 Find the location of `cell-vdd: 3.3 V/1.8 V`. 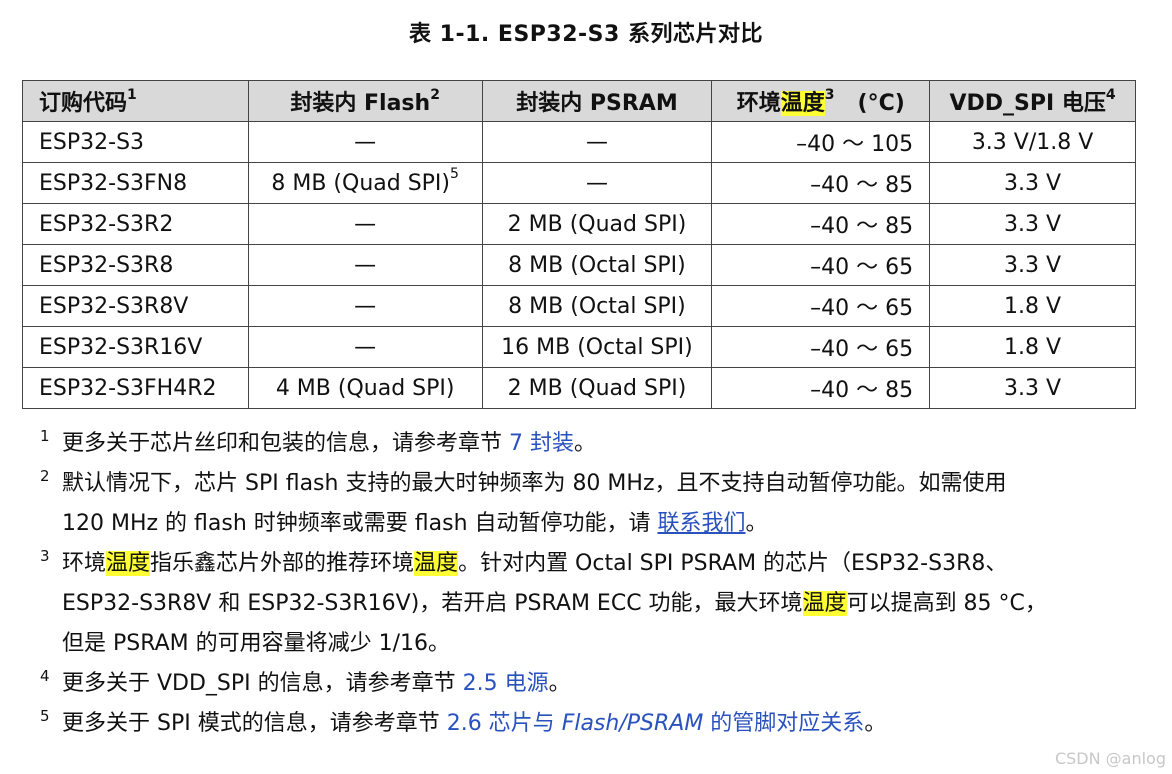

cell-vdd: 3.3 V/1.8 V is located at coordinates (1032, 142).